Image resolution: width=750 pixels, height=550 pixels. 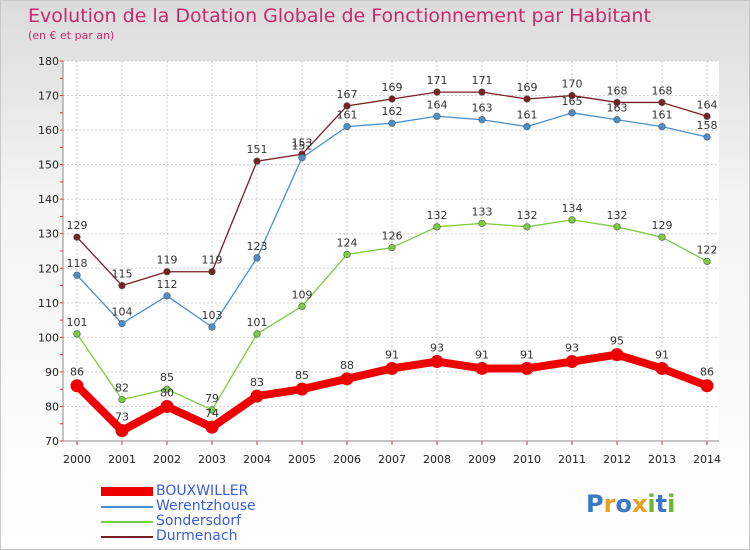 I want to click on data-label-bouxwiller: 85, so click(x=302, y=375).